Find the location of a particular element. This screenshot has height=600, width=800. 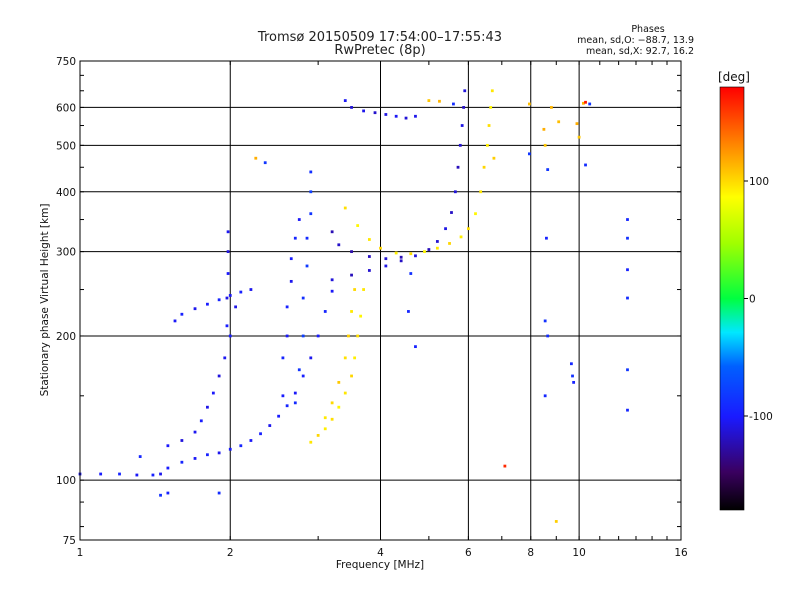

y-tick-label: 400 is located at coordinates (66, 193).